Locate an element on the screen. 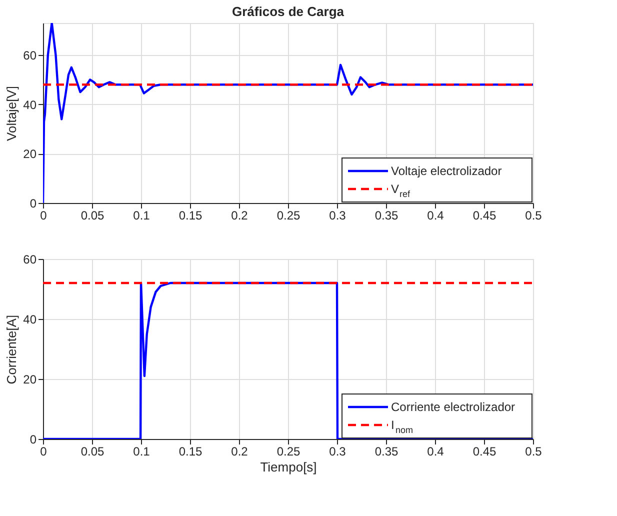 The width and height of the screenshot is (617, 516). legend-label: Voltaje electrolizador is located at coordinates (446, 171).